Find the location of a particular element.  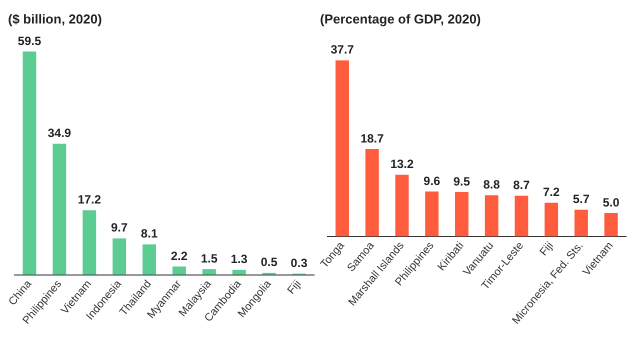

data-label: 1.5 is located at coordinates (209, 258).